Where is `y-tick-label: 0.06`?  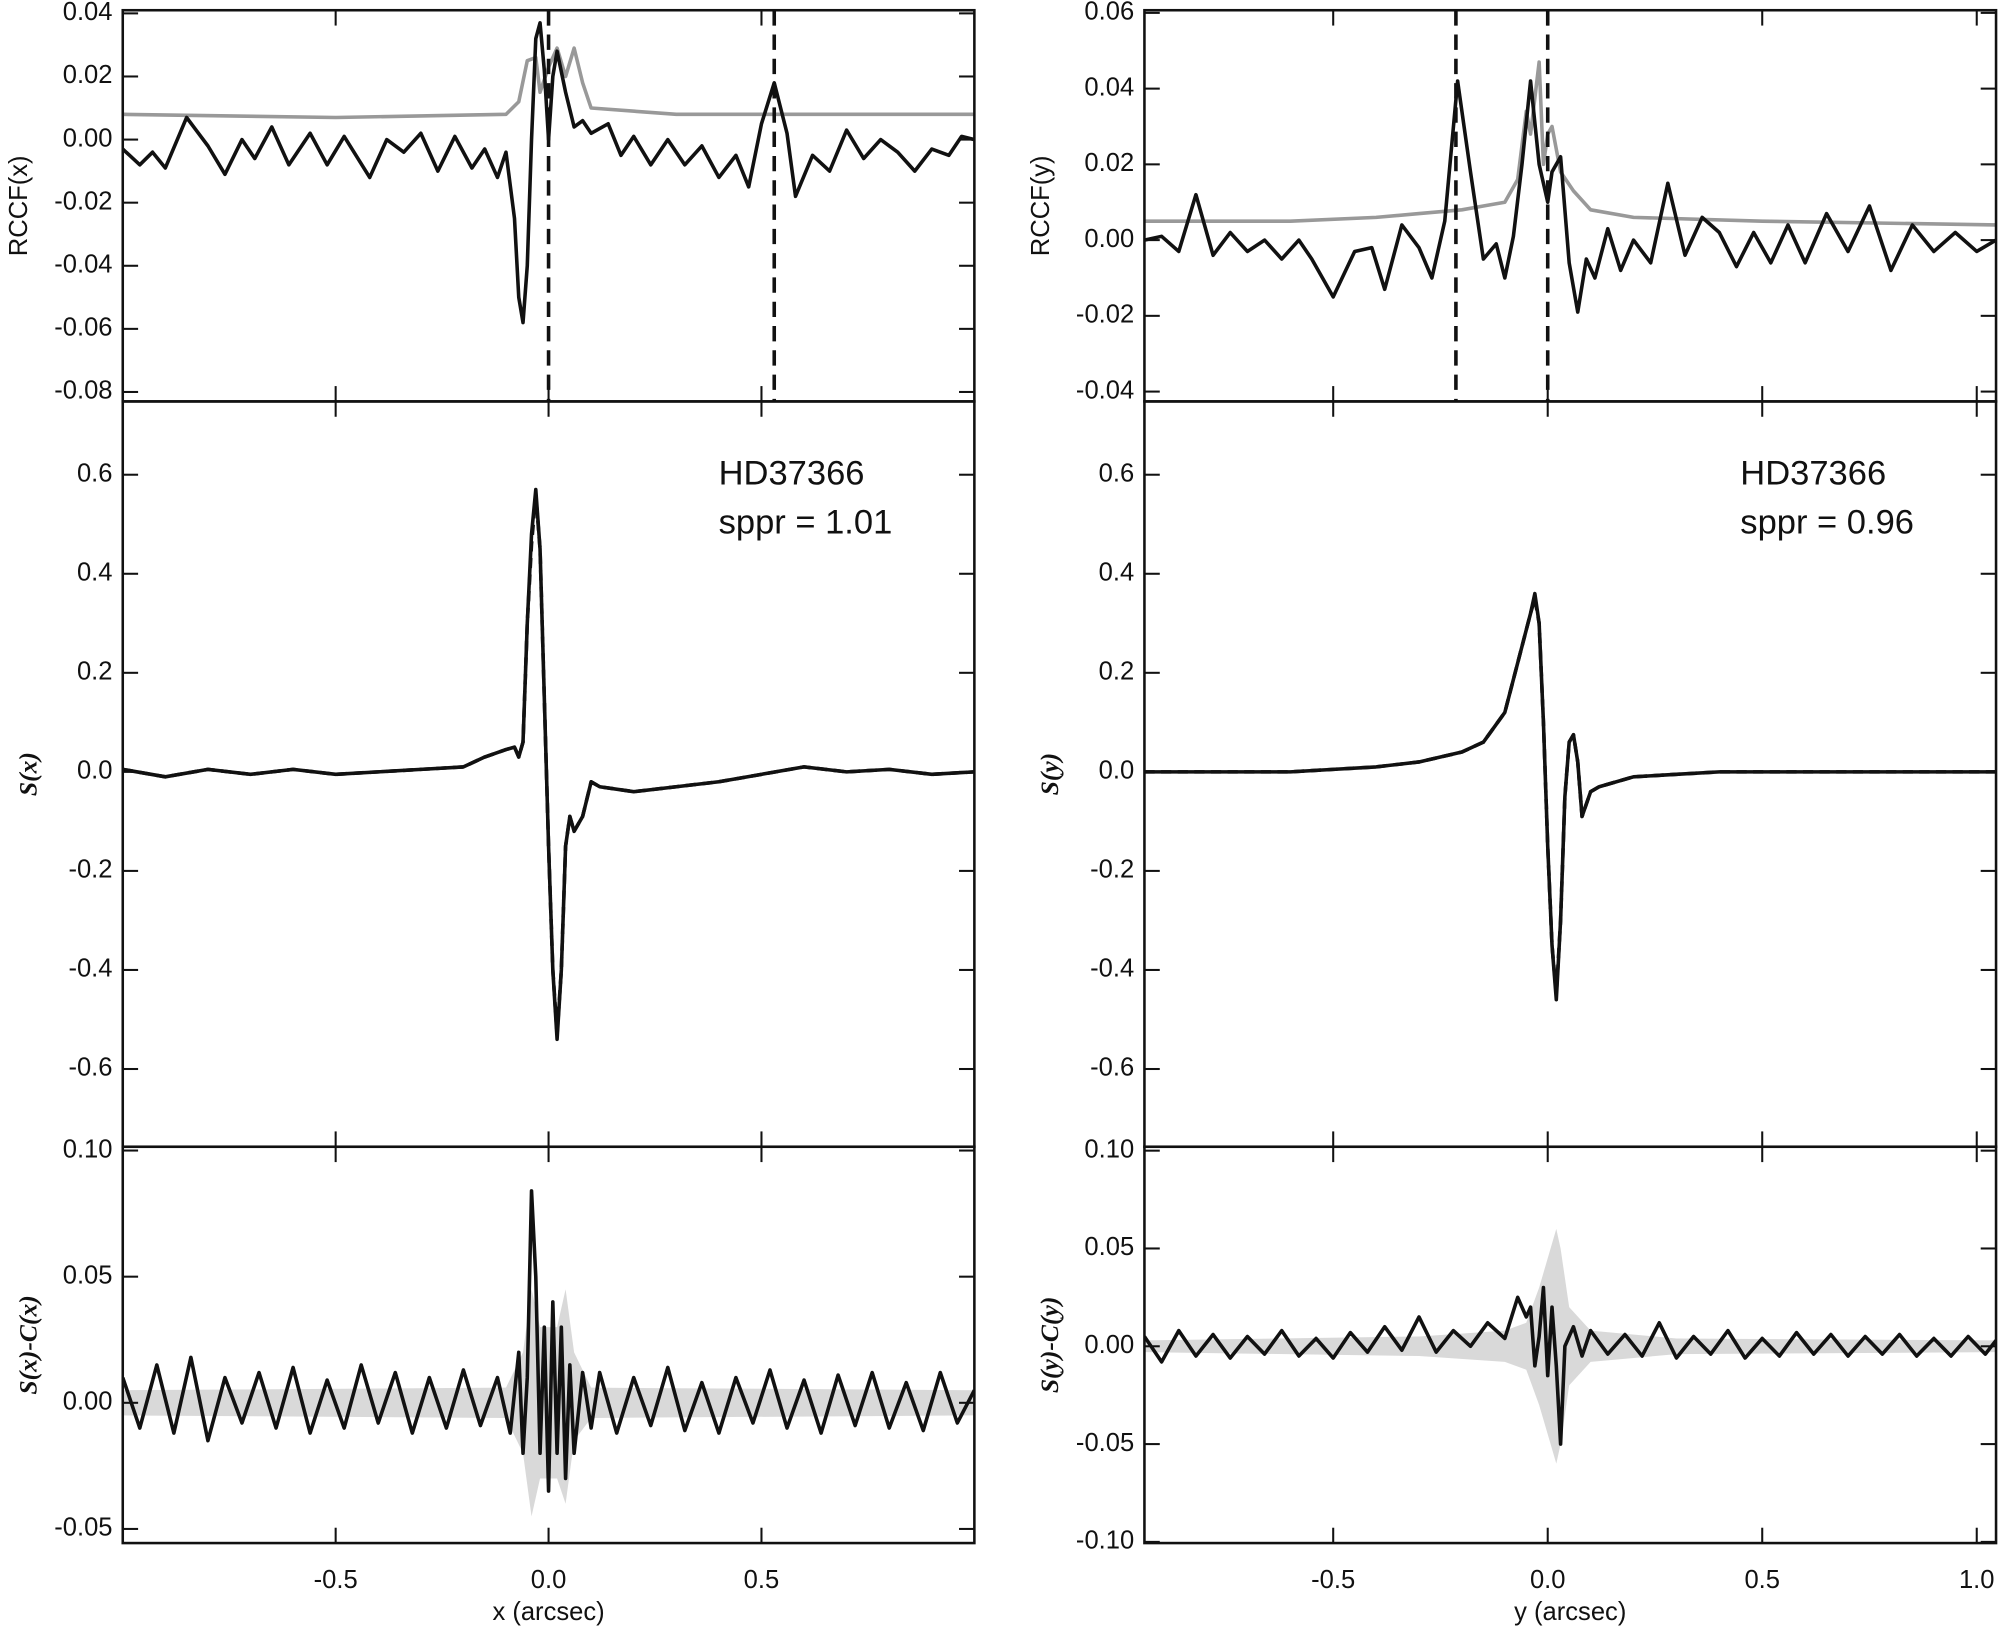 y-tick-label: 0.06 is located at coordinates (1109, 13).